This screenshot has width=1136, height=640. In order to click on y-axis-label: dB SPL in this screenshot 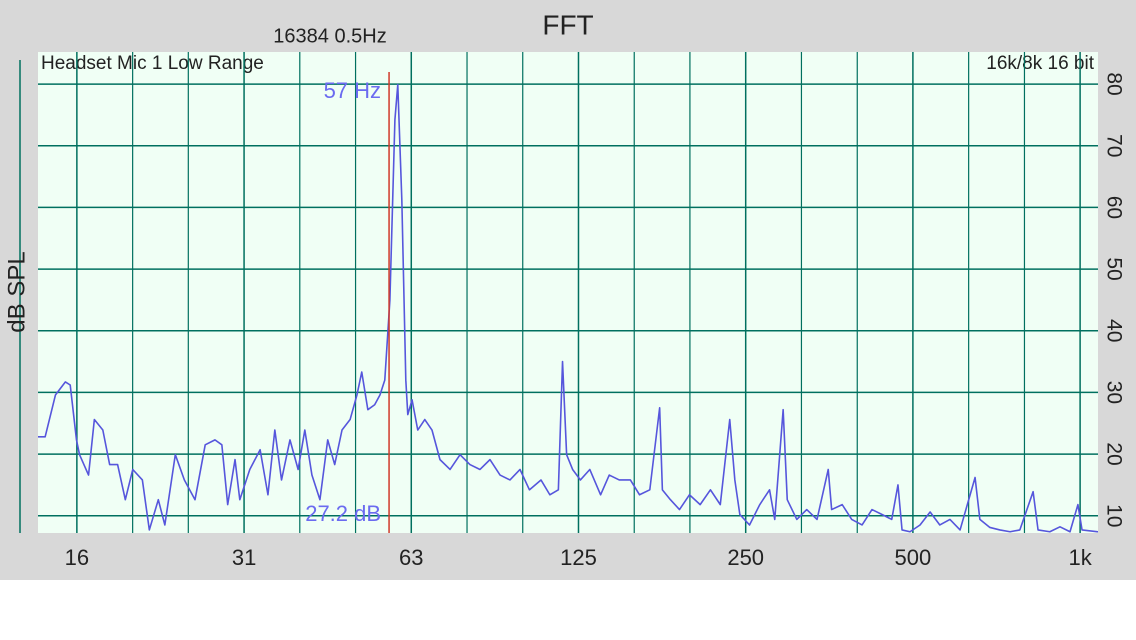, I will do `click(16, 291)`.